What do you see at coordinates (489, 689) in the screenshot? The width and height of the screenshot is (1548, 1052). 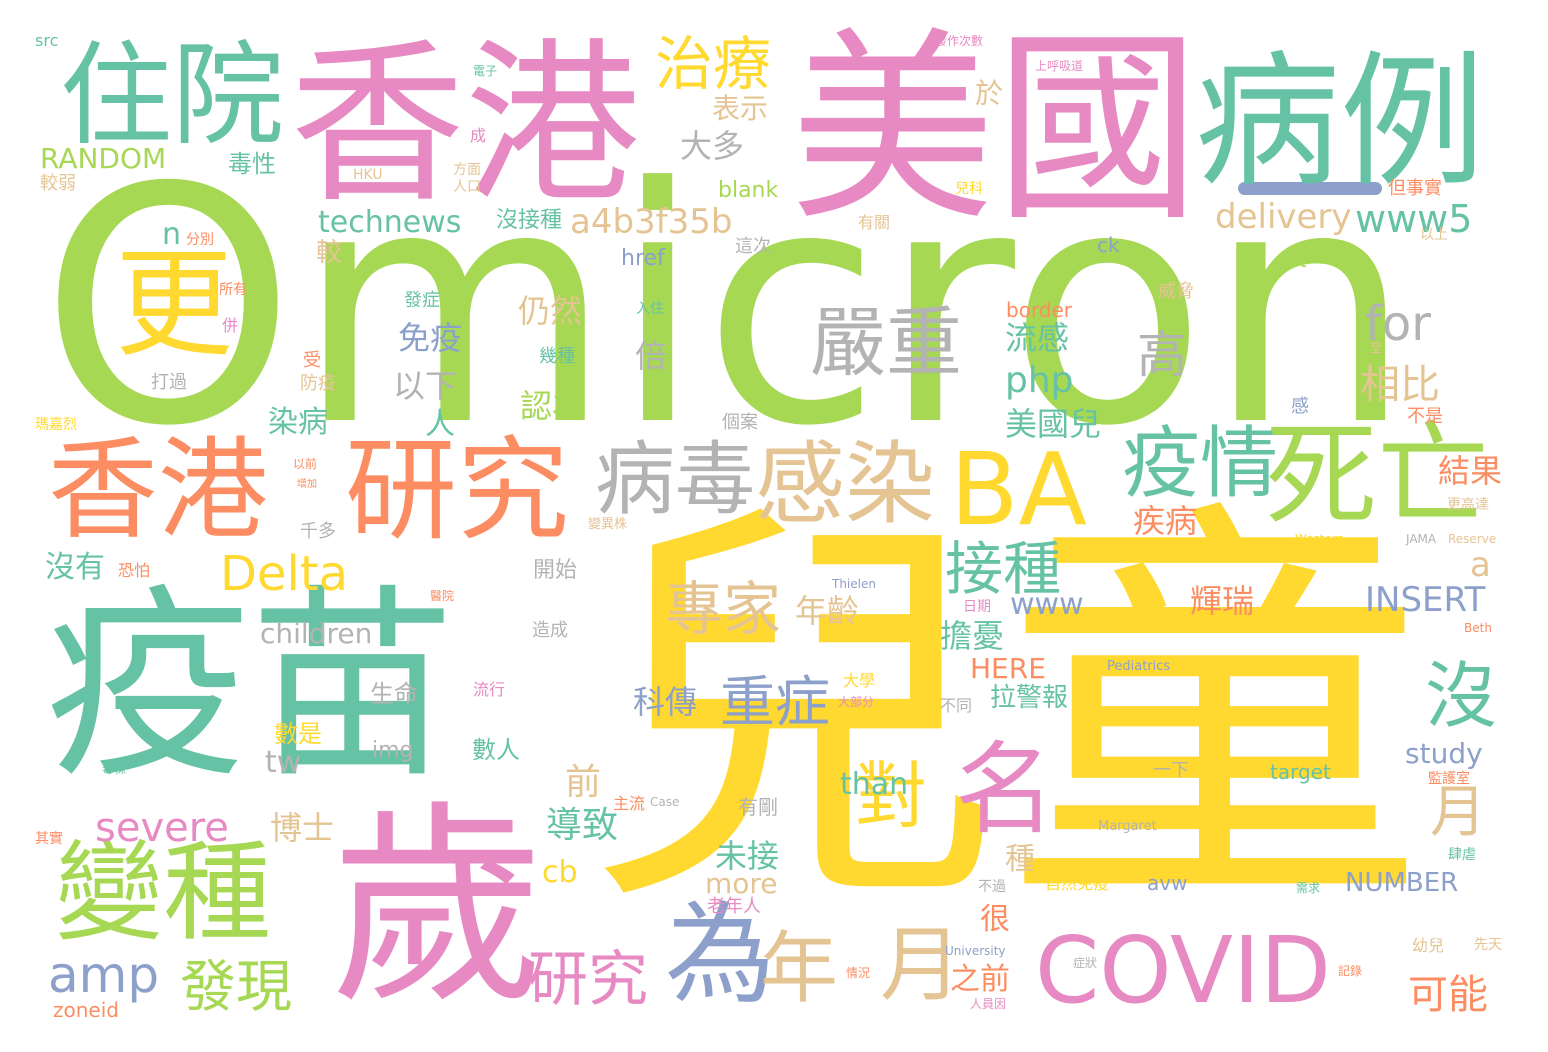 I see `word-popular: 流行` at bounding box center [489, 689].